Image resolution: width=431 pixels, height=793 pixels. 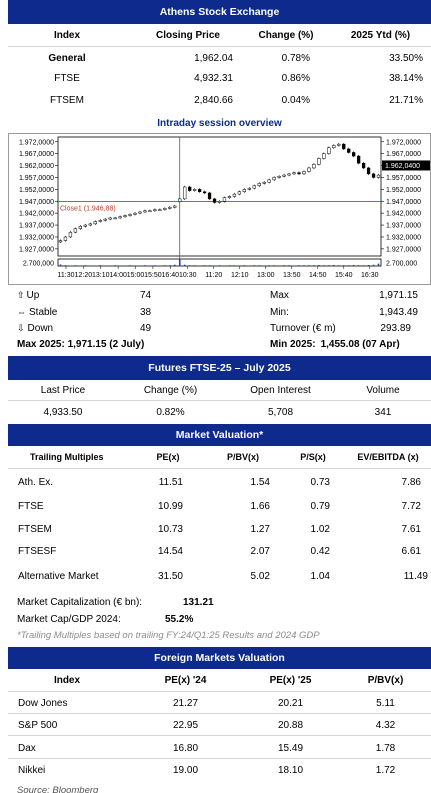 What do you see at coordinates (385, 703) in the screenshot?
I see `foreign-pbv-value: 5.11` at bounding box center [385, 703].